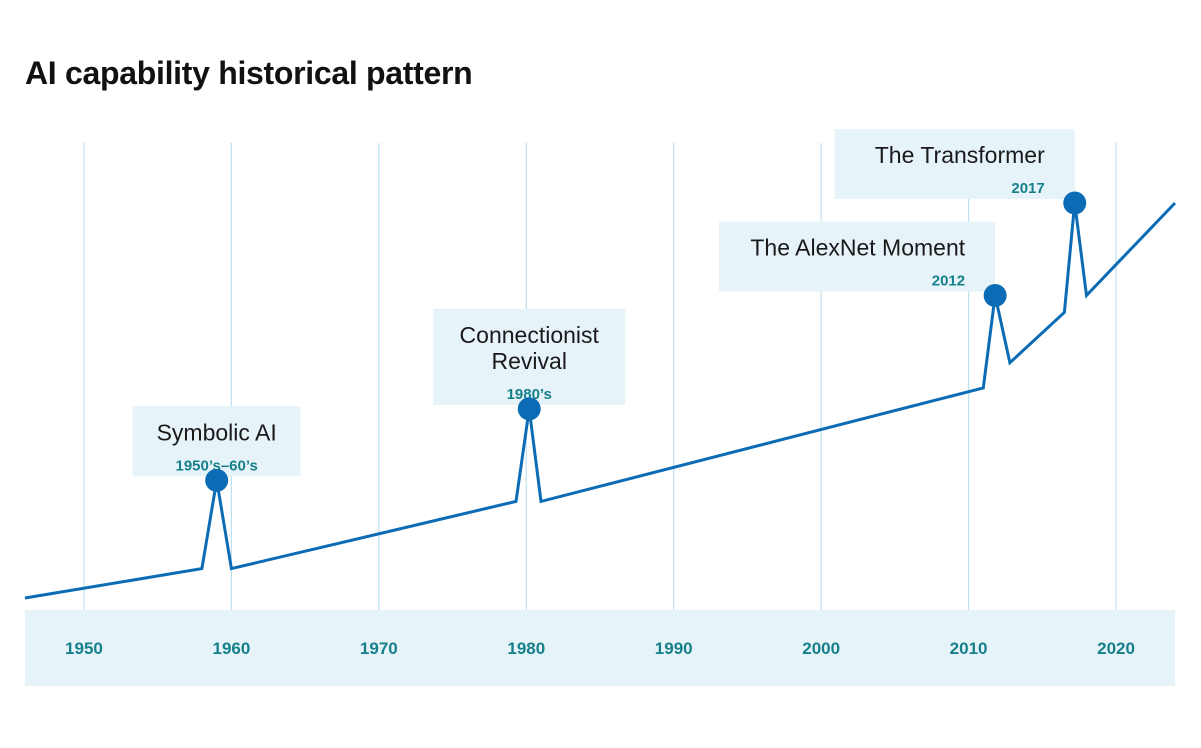 Image resolution: width=1201 pixels, height=748 pixels. What do you see at coordinates (530, 335) in the screenshot?
I see `annotation-label: Connectionist` at bounding box center [530, 335].